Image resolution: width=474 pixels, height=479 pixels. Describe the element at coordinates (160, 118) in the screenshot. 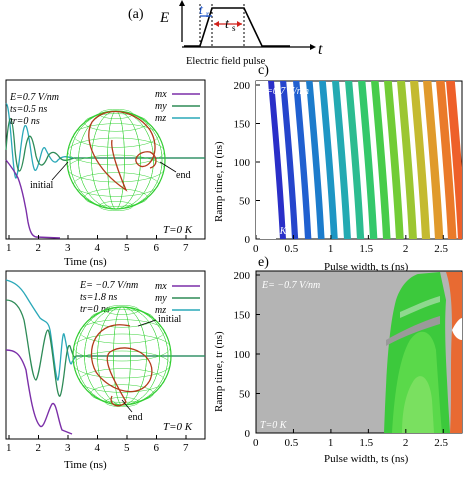

I see `legend-mz: mz` at that location.